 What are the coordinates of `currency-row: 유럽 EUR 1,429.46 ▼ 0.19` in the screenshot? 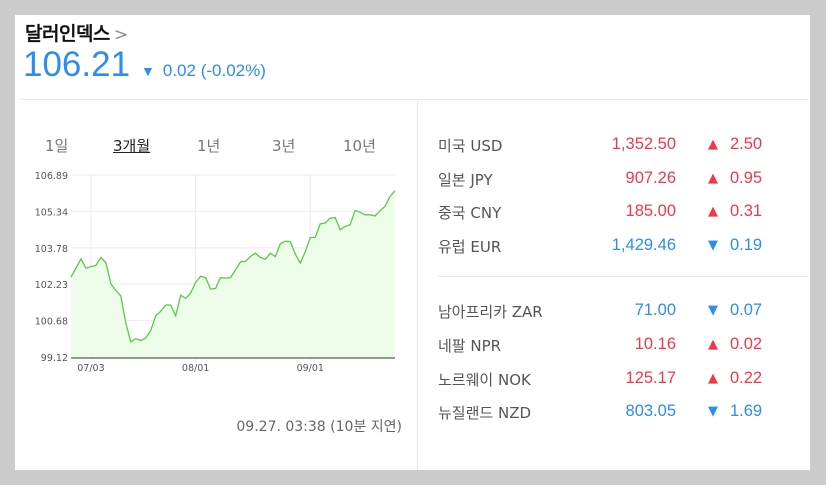 It's located at (618, 248).